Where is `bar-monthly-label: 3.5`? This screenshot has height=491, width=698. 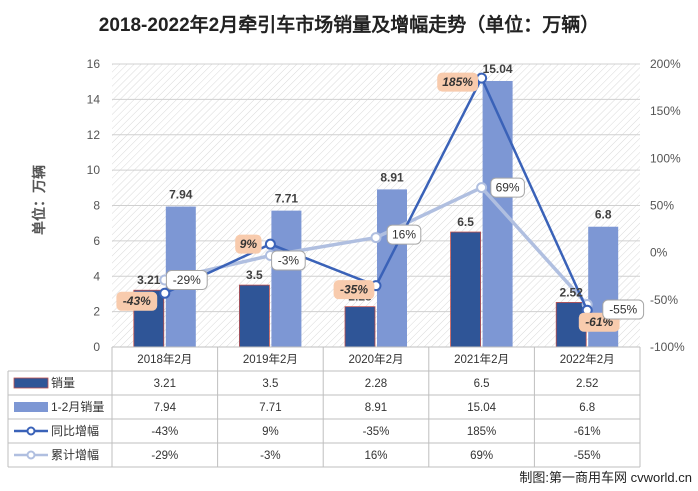 bar-monthly-label: 3.5 is located at coordinates (254, 275).